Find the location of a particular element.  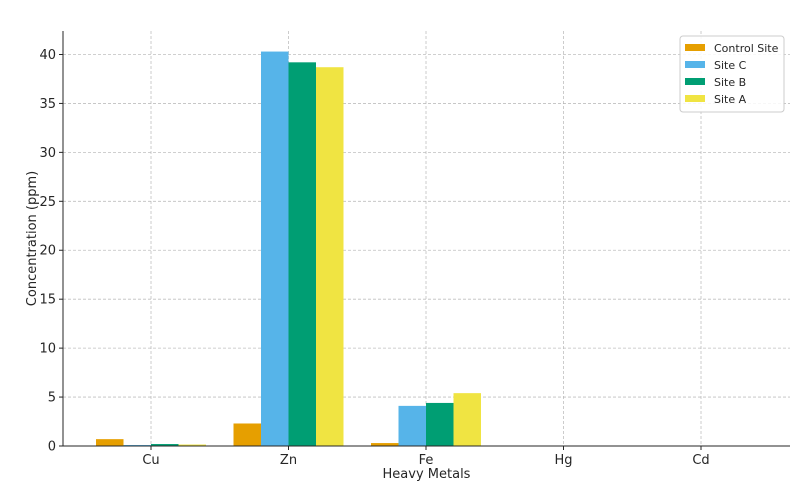

legend-label: Site C is located at coordinates (730, 65).